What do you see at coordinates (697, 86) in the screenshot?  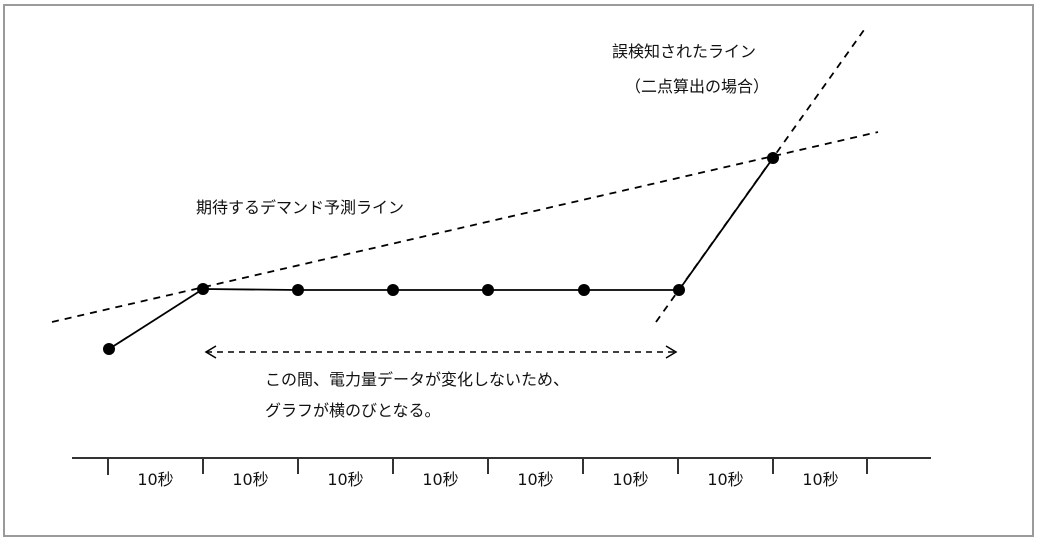 I see `false-detection-sublabel: （二点算出の場合）` at bounding box center [697, 86].